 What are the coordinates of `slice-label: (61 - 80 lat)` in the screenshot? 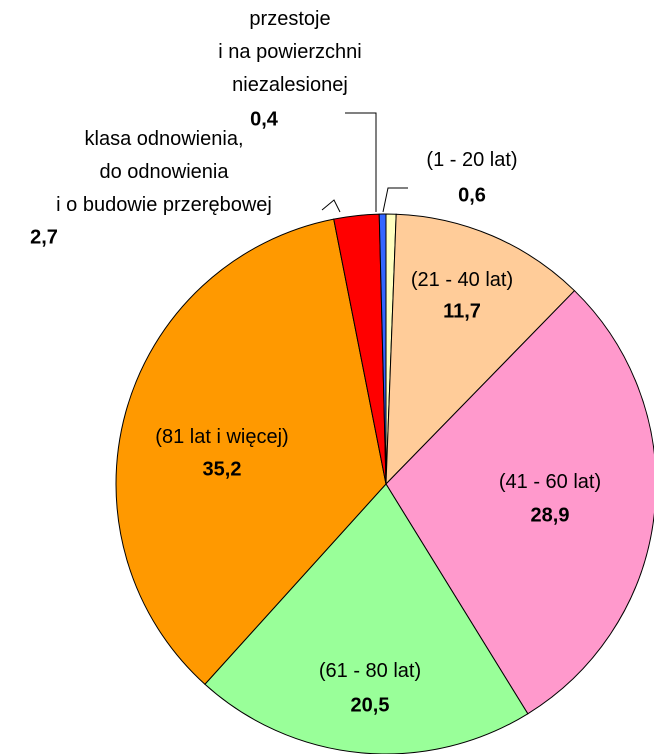 It's located at (370, 671).